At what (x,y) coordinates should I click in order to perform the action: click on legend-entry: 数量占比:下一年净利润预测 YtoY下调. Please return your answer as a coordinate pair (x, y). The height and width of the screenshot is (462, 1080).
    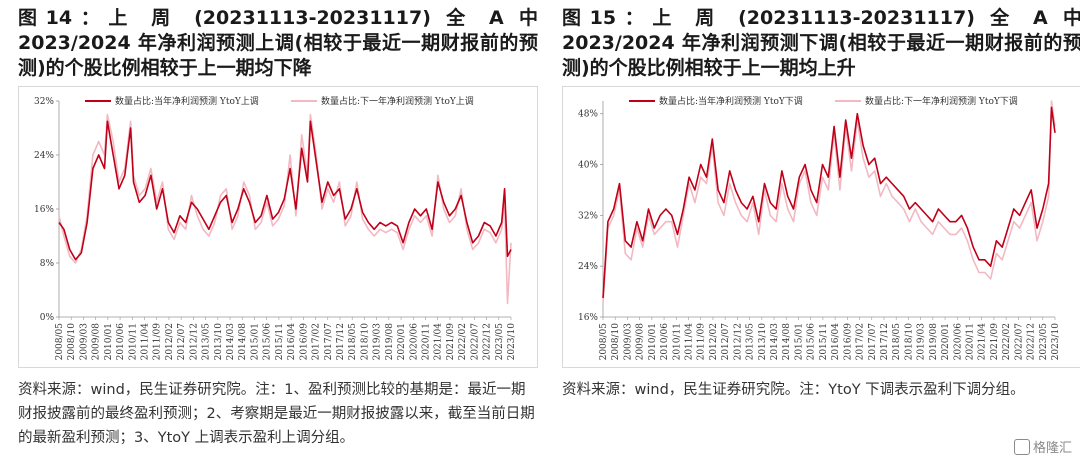
    Looking at the image, I should click on (941, 101).